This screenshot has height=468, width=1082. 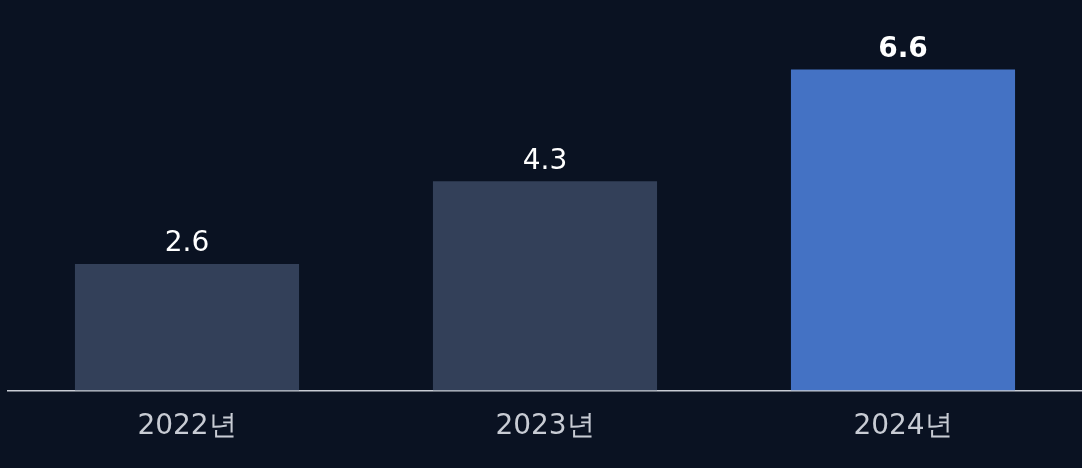 I want to click on x-tick-label: 2022년, so click(x=187, y=425).